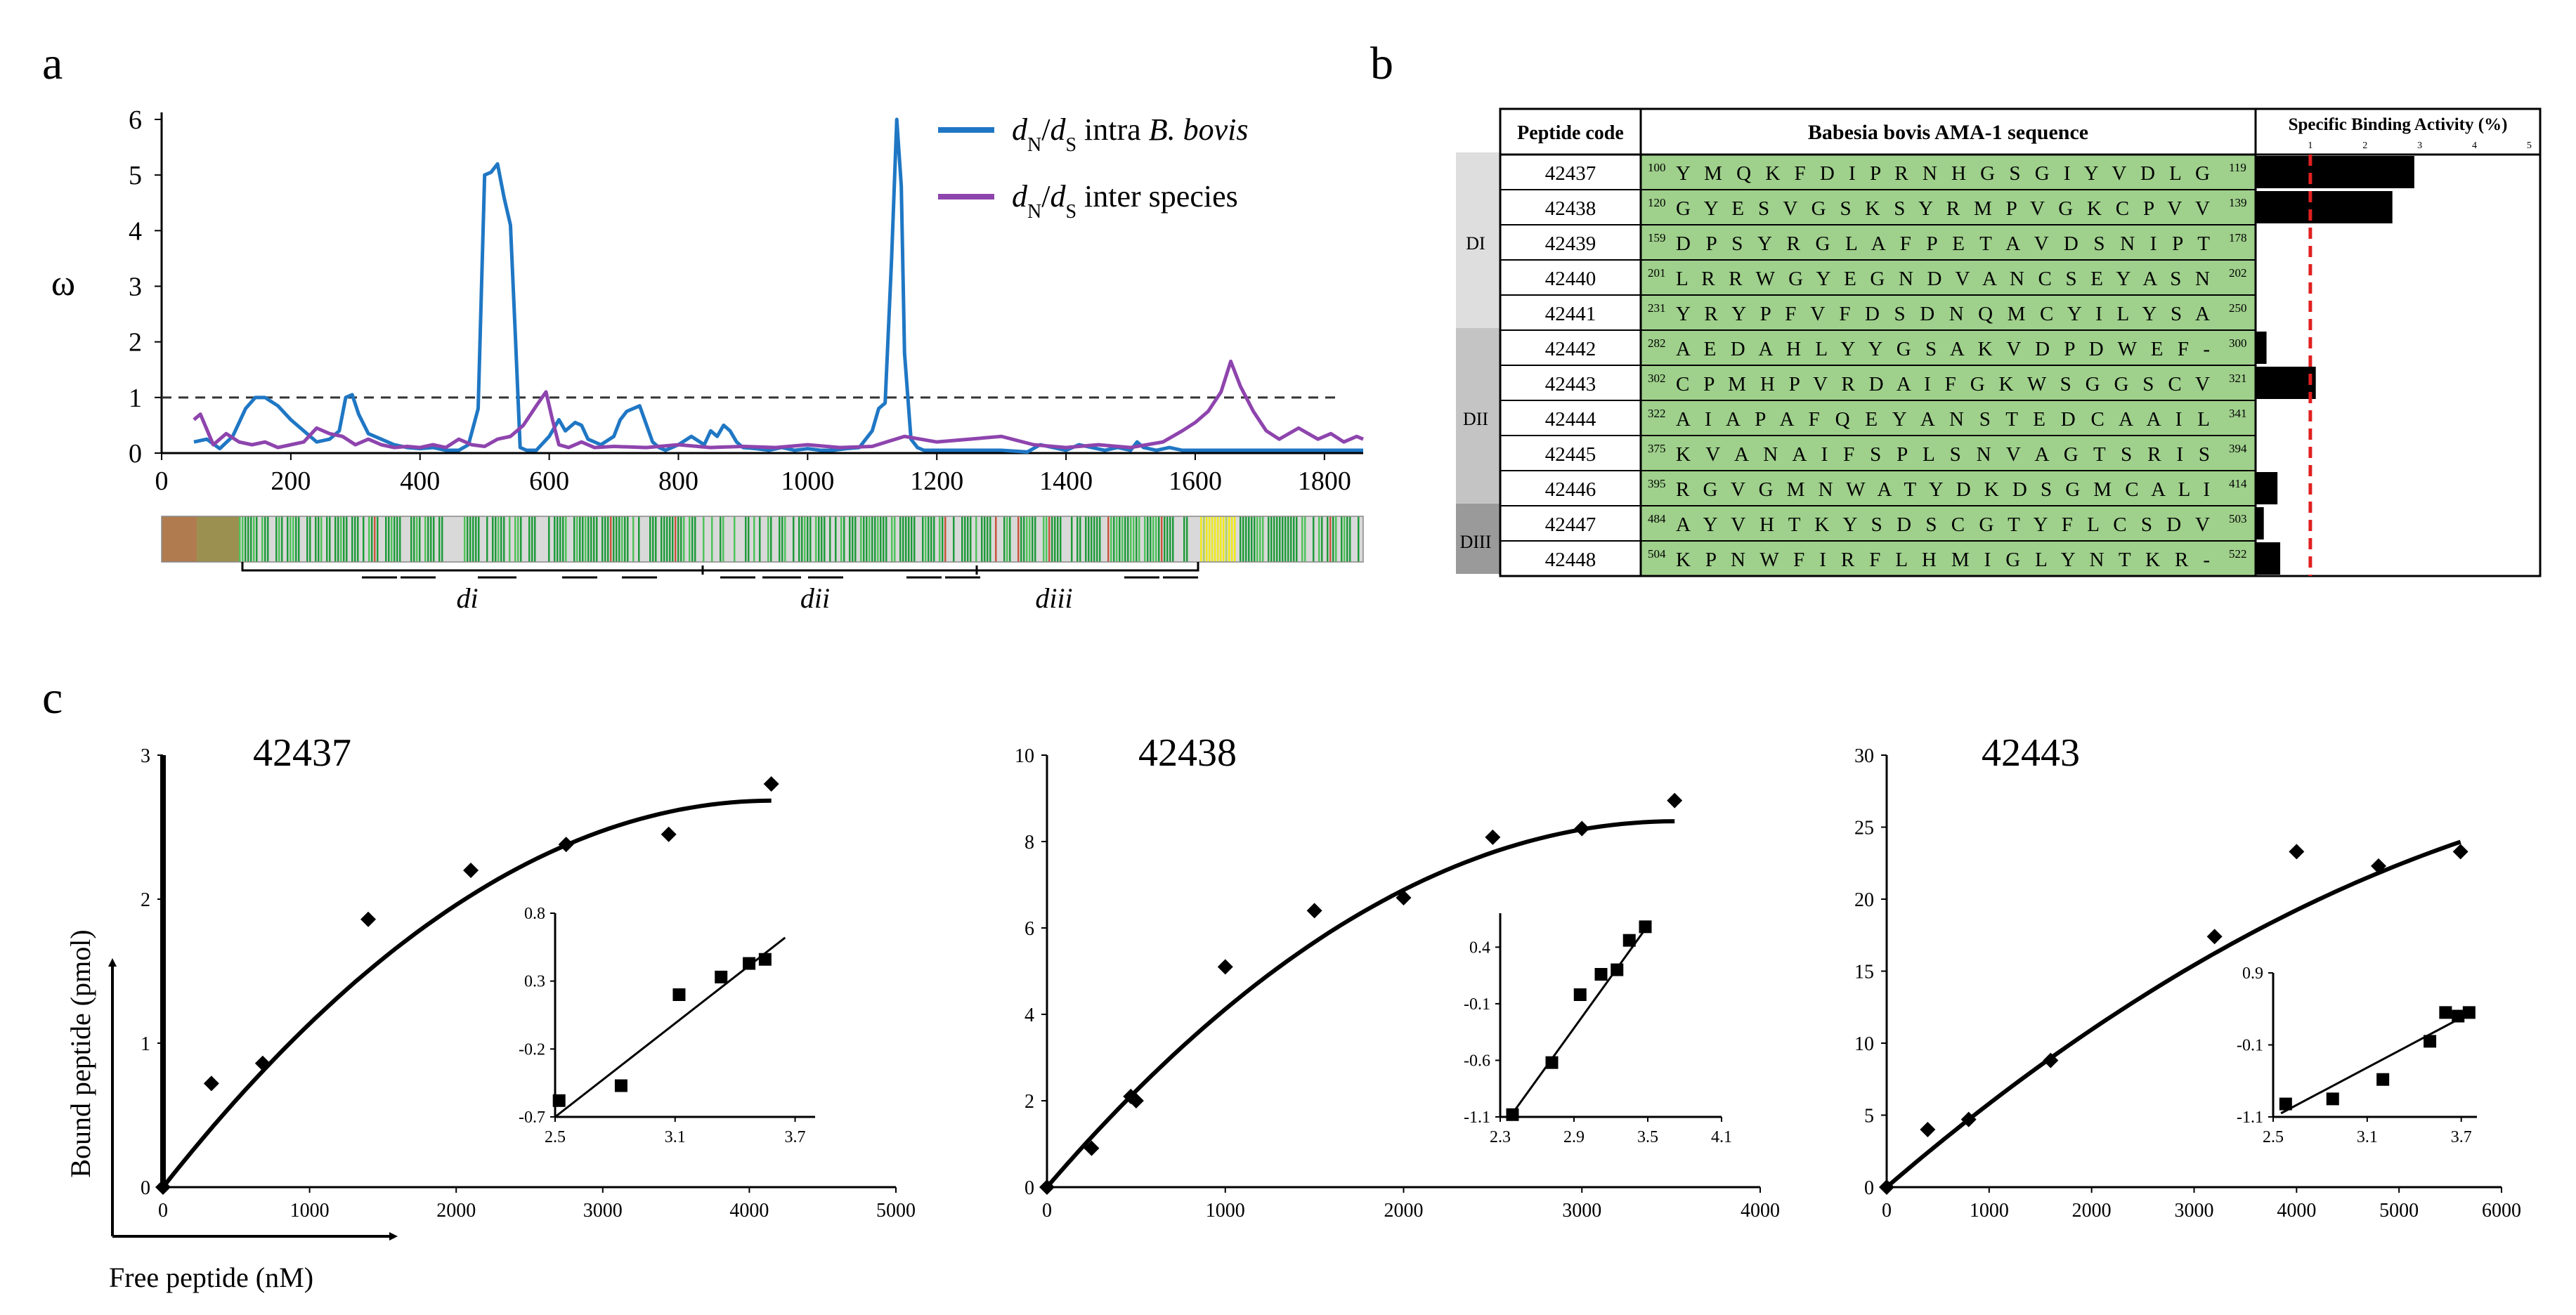 This screenshot has width=2576, height=1315. I want to click on panel-a-sequence-bar, so click(762, 539).